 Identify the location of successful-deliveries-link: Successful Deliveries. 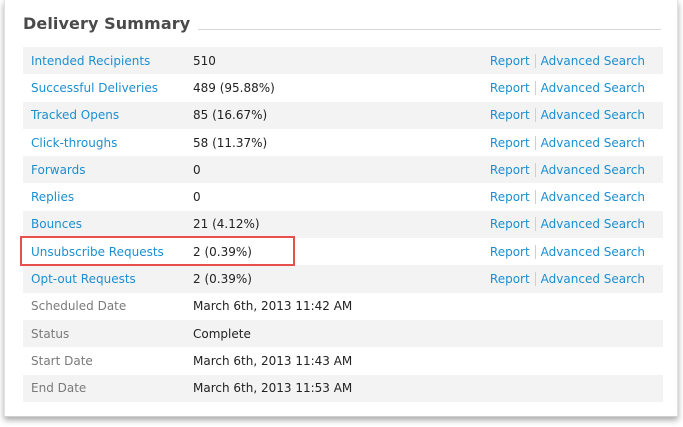
(94, 87).